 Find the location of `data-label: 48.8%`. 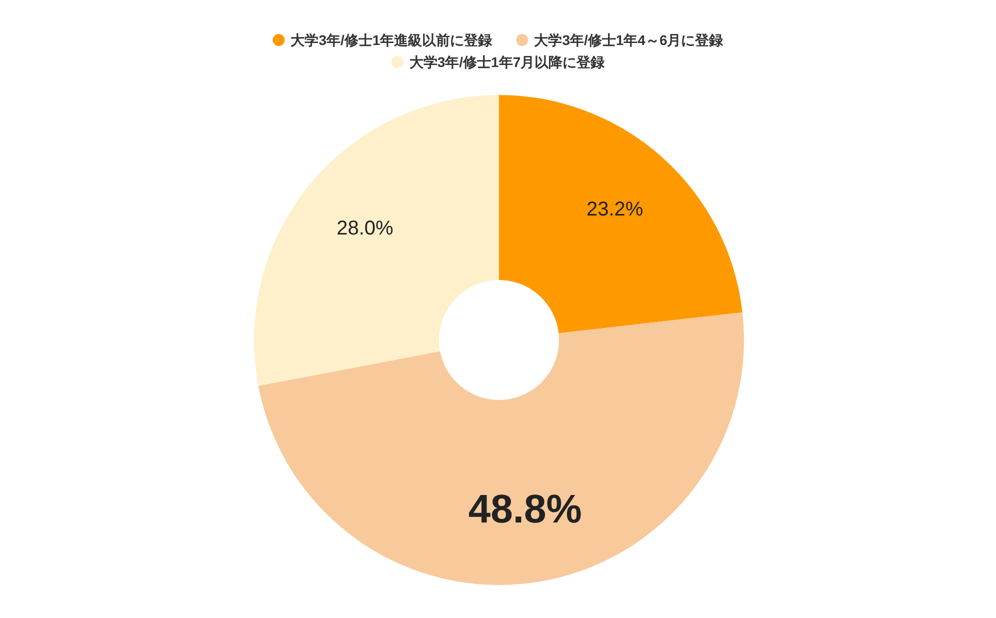

data-label: 48.8% is located at coordinates (525, 510).